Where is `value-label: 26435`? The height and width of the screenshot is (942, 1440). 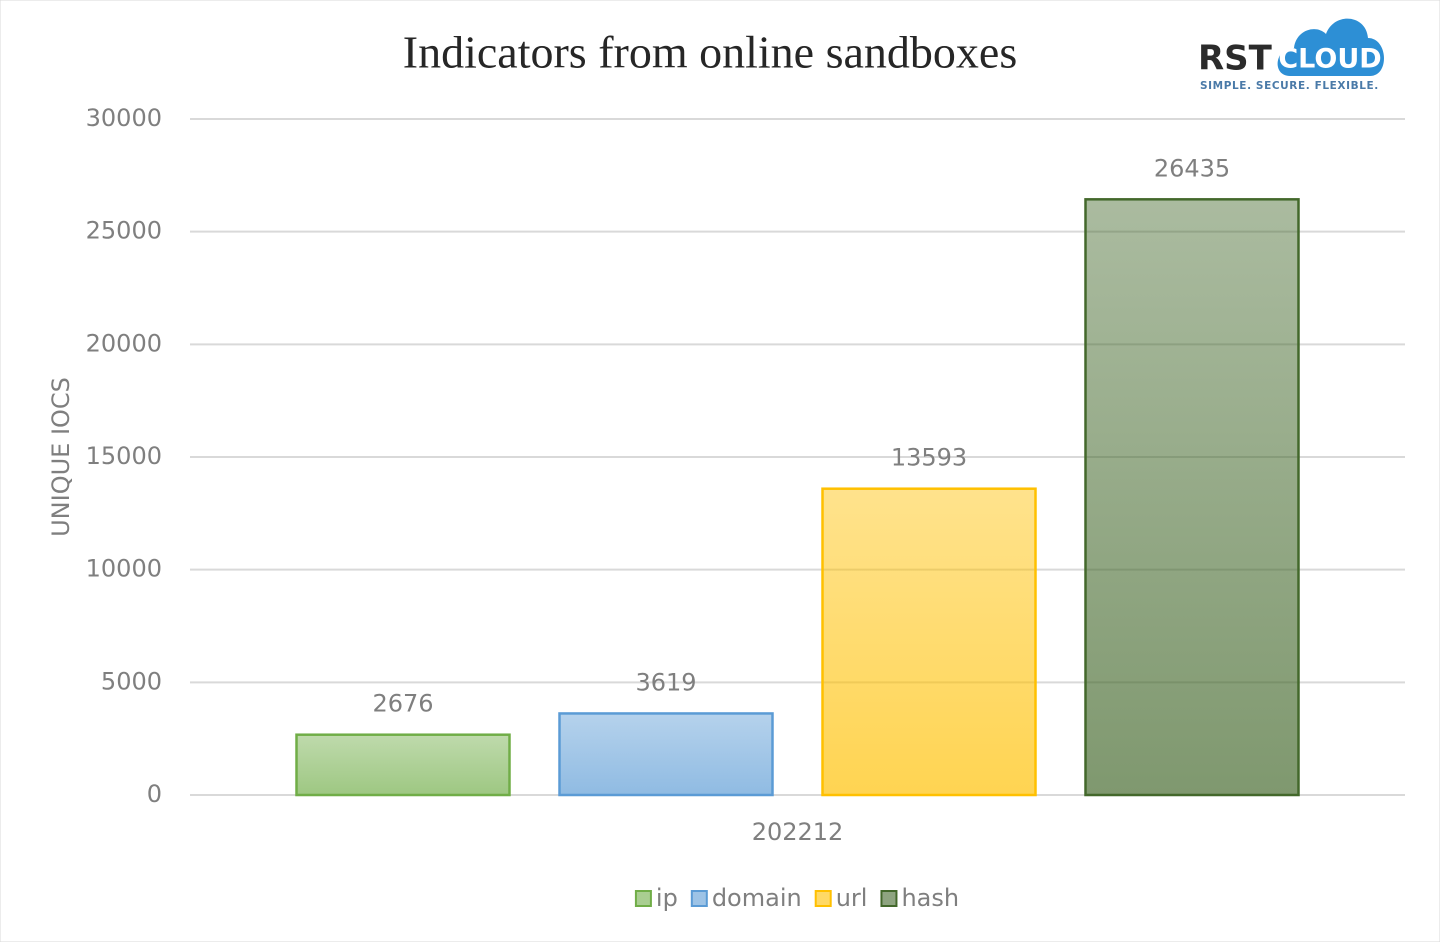
value-label: 26435 is located at coordinates (1192, 168).